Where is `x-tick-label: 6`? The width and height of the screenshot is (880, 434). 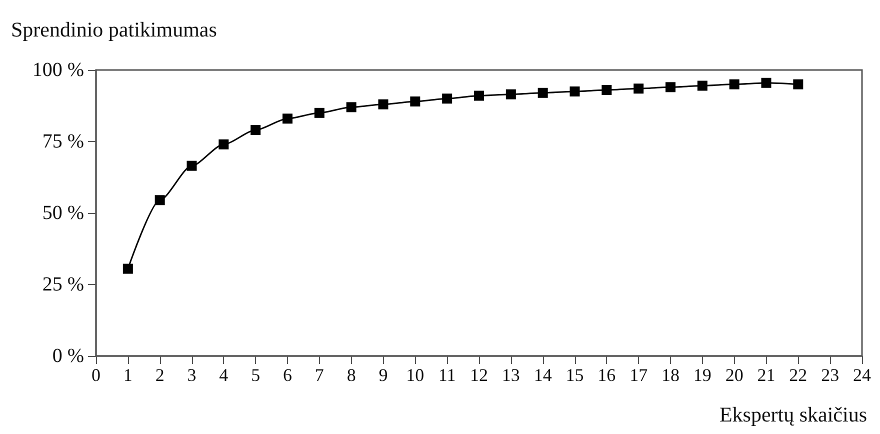
x-tick-label: 6 is located at coordinates (287, 375).